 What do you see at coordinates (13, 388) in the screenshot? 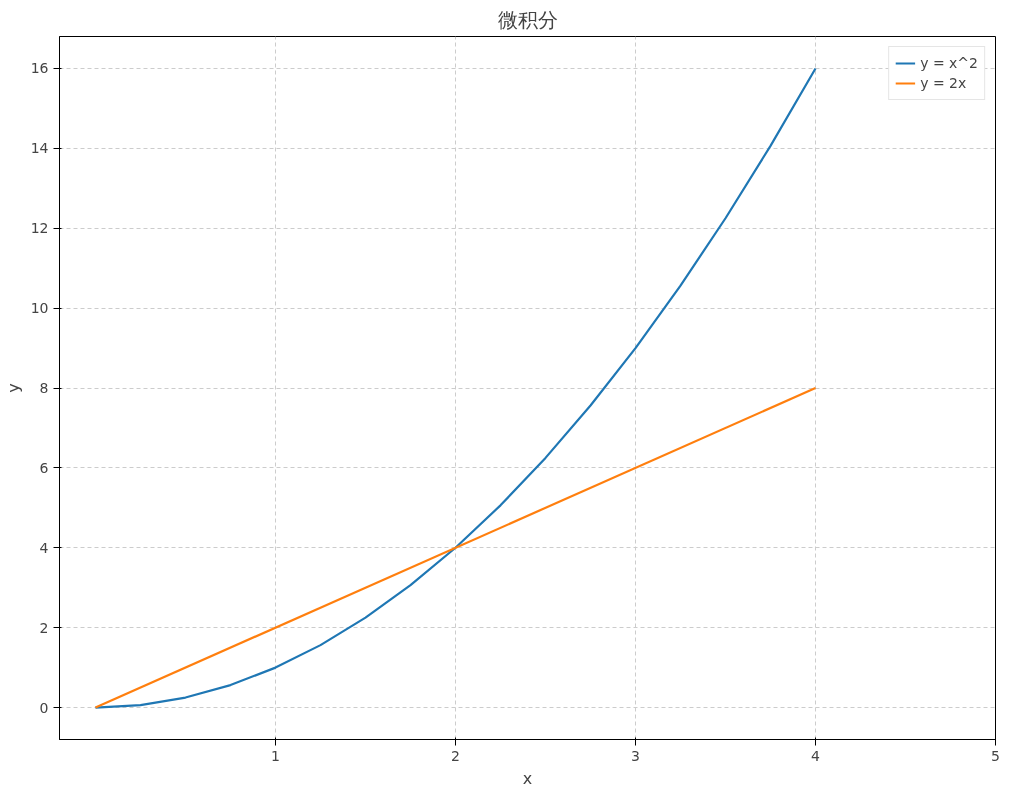
I see `y-axis-title: y` at bounding box center [13, 388].